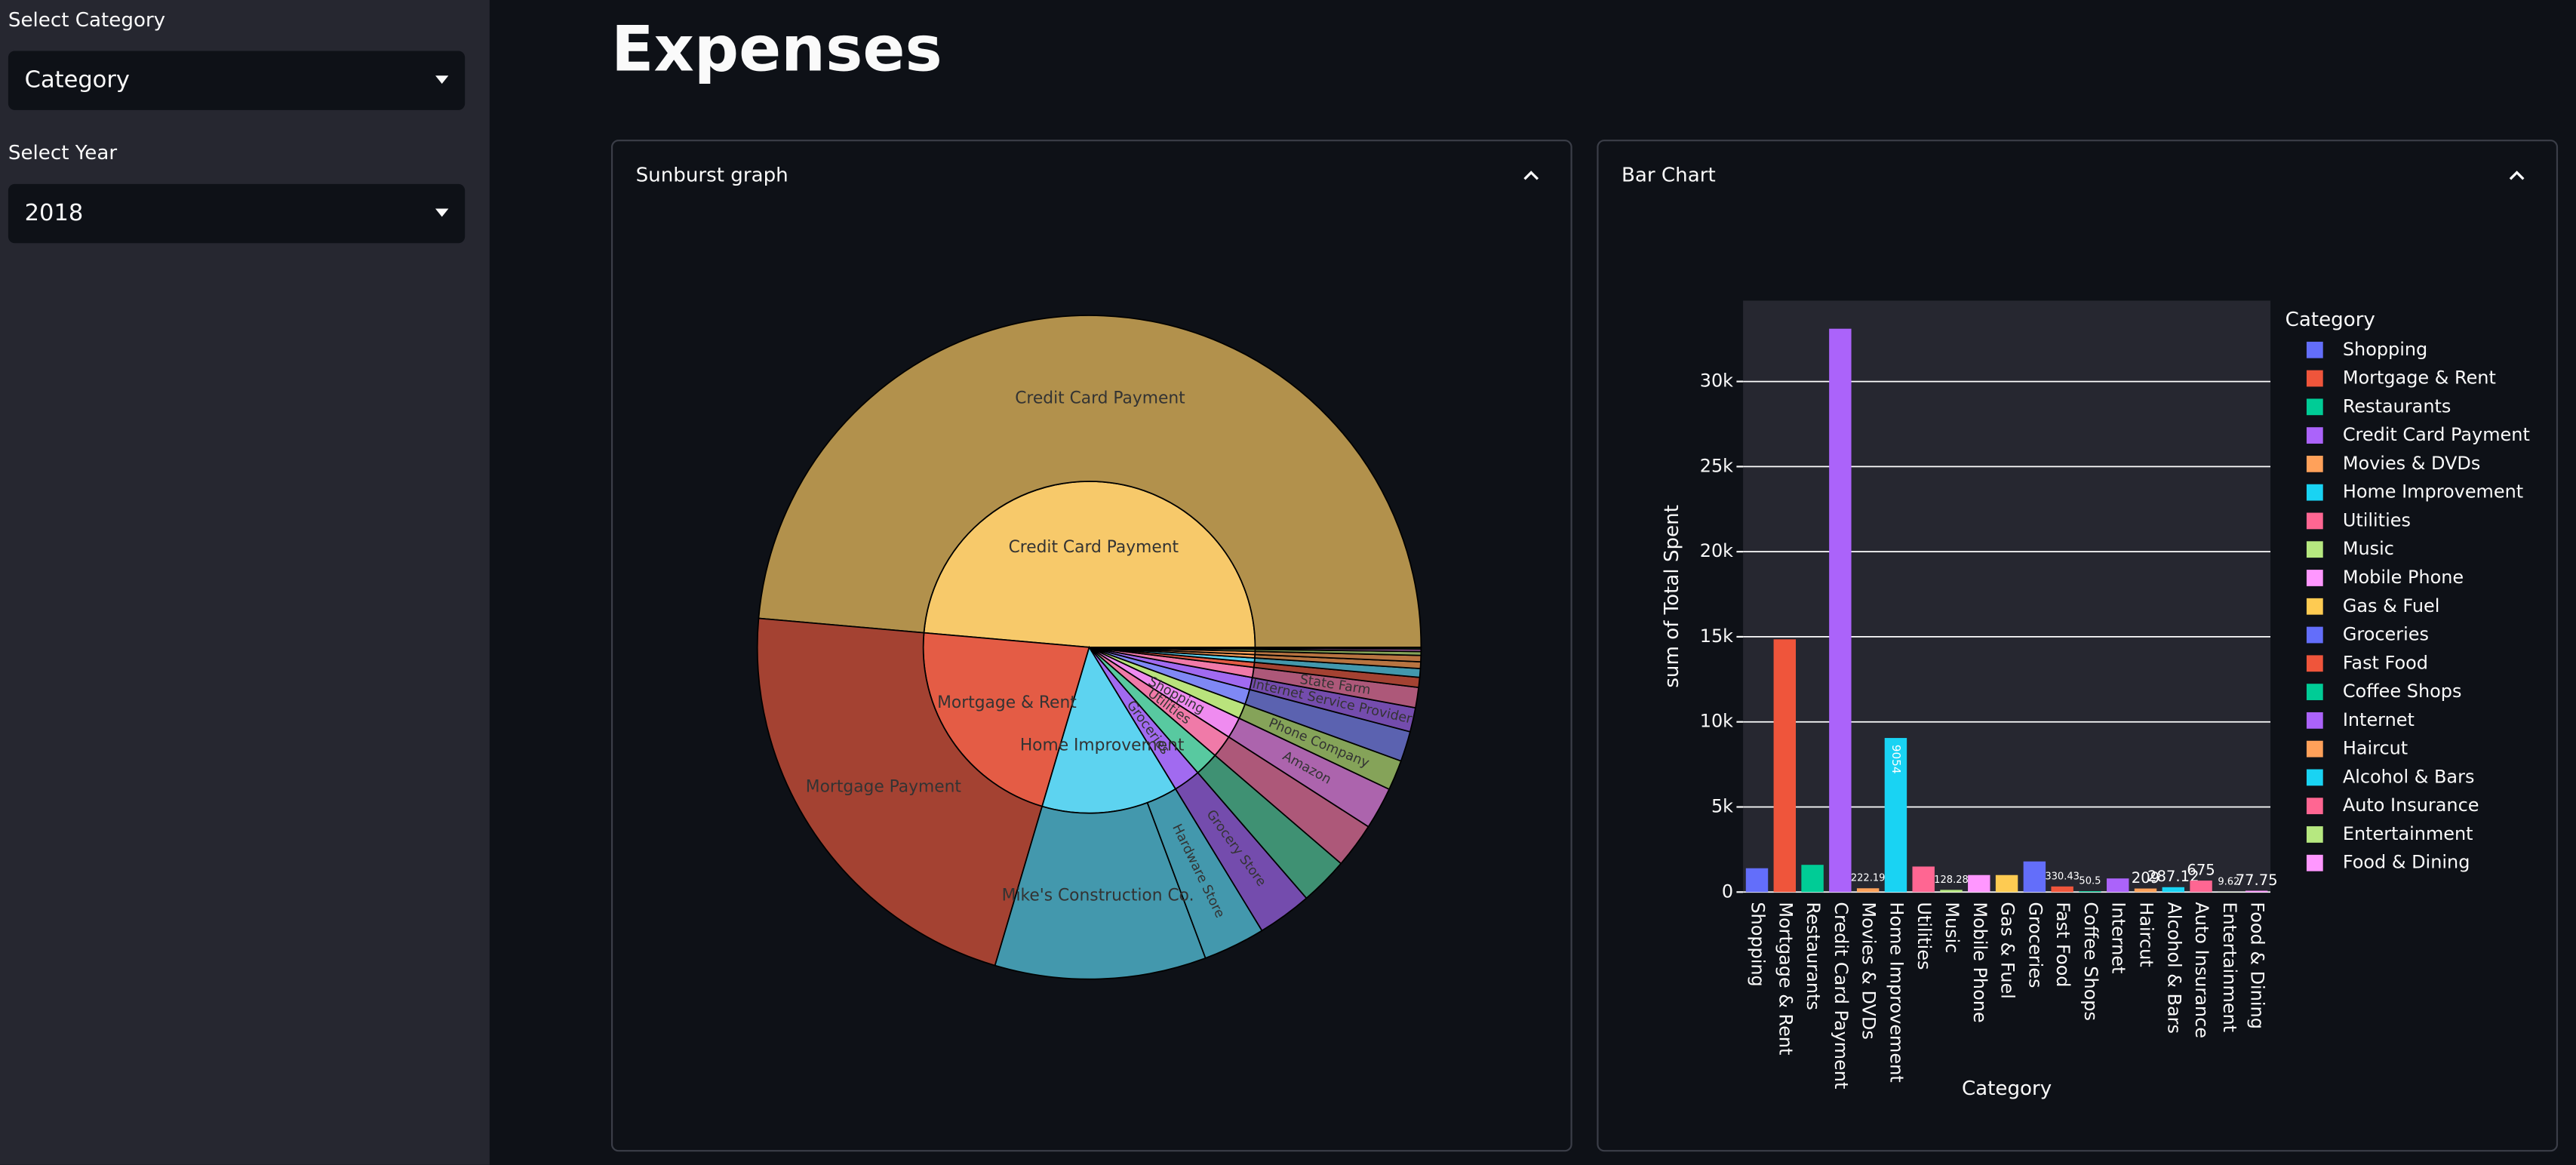 The width and height of the screenshot is (2576, 1165). Describe the element at coordinates (2007, 596) in the screenshot. I see `plot-area` at that location.